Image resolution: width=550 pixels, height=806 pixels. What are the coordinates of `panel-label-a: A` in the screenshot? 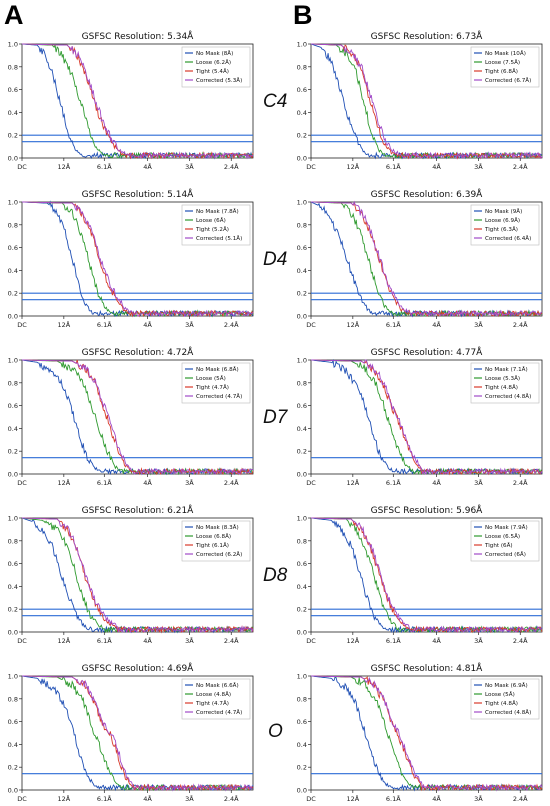 It's located at (14, 15).